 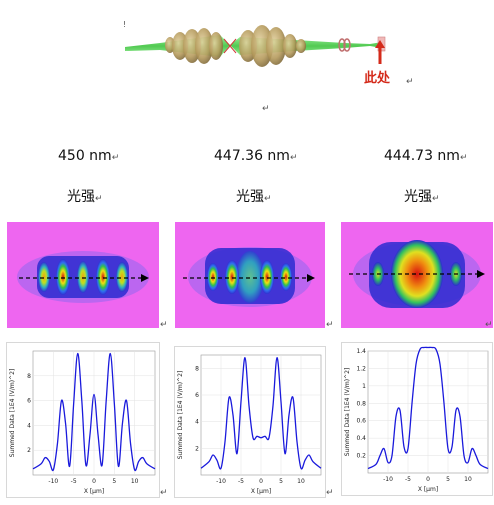 What do you see at coordinates (125, 24) in the screenshot?
I see `small-mark: !` at bounding box center [125, 24].